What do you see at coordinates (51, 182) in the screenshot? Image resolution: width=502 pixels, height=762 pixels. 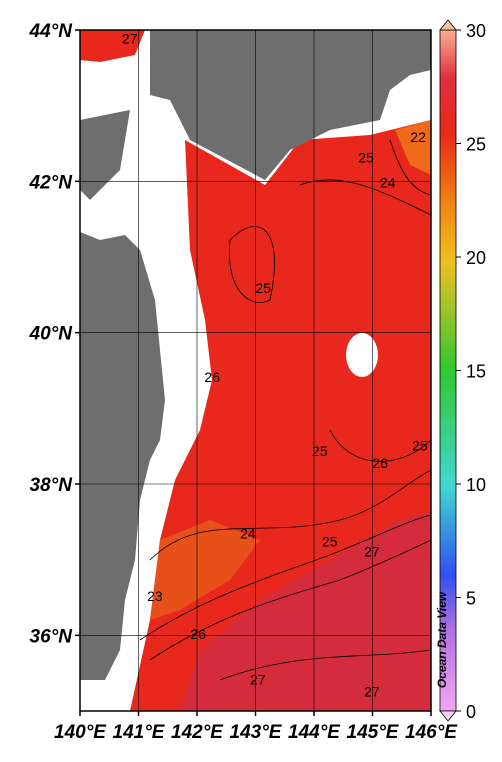 I see `y-tick-label: 42°N` at bounding box center [51, 182].